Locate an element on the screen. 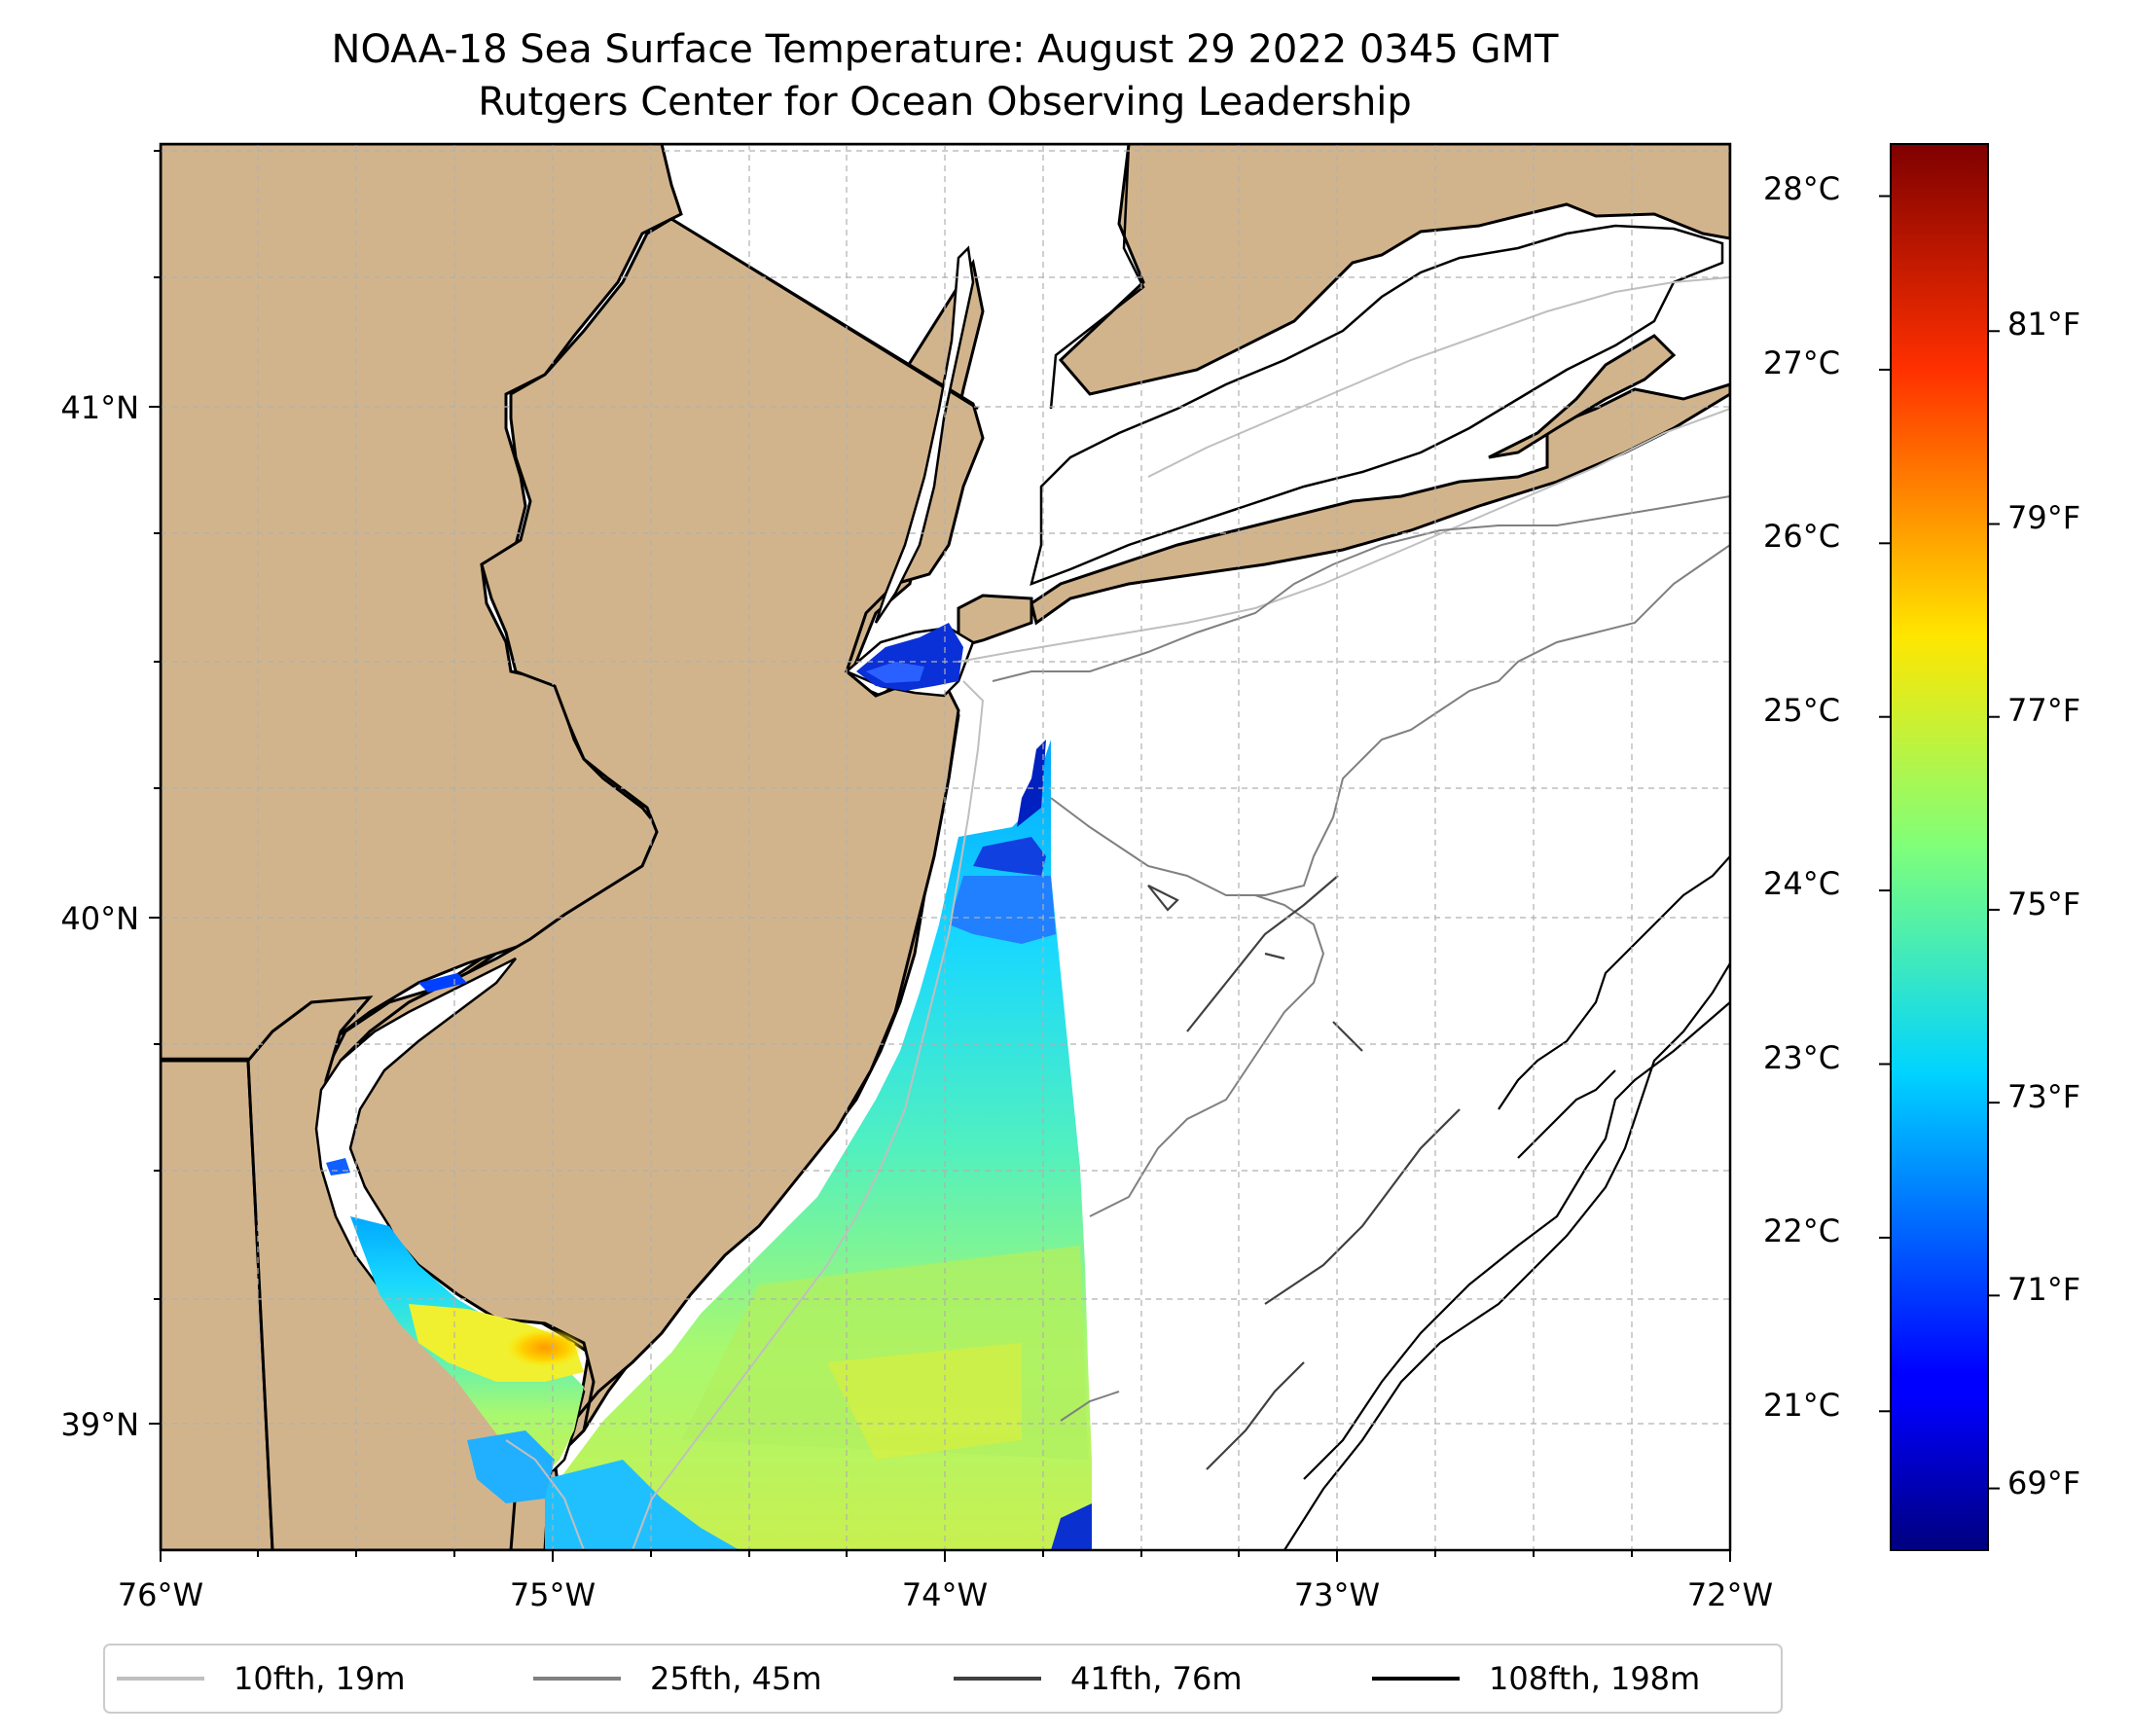  legend-label-25fth: 25fth, 45m is located at coordinates (735, 1679).